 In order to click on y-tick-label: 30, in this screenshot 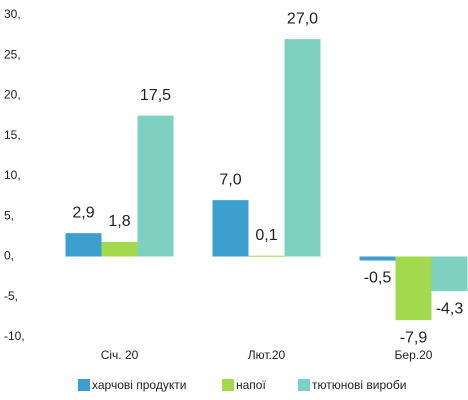, I will do `click(12, 14)`.